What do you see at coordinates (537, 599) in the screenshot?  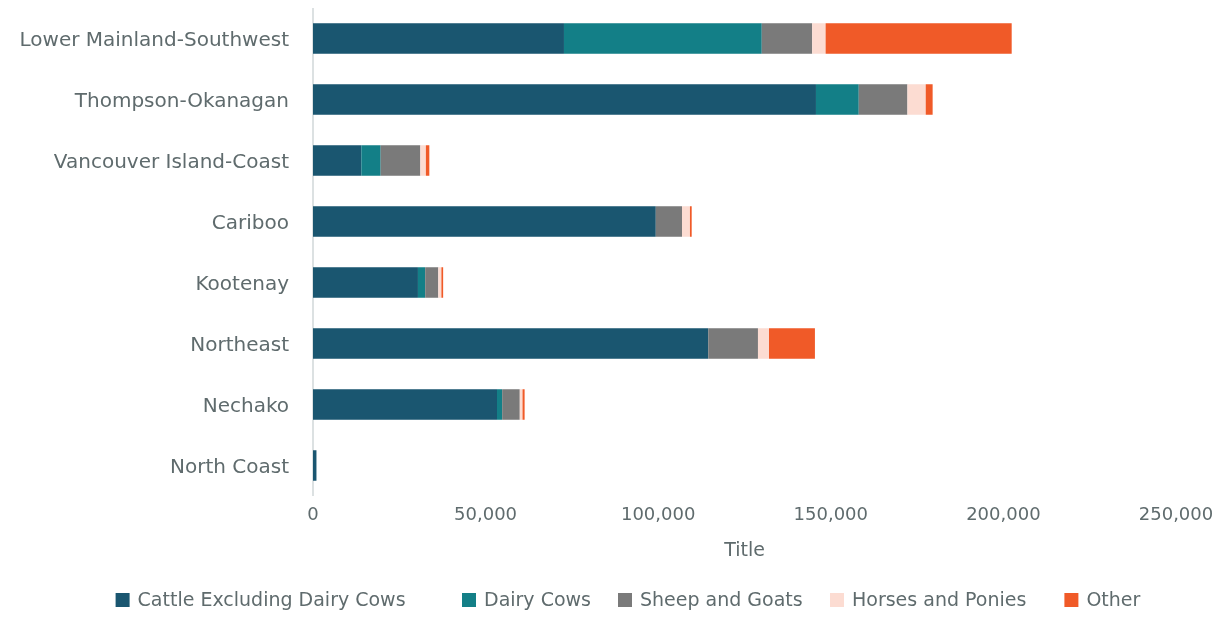 I see `legend-label: Dairy Cows` at bounding box center [537, 599].